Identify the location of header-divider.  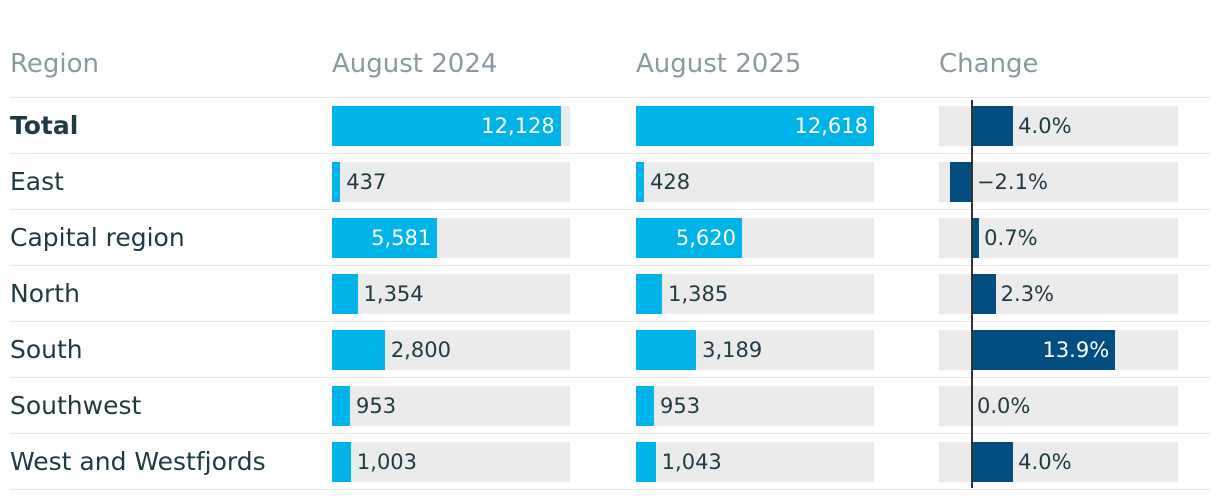
(610, 97).